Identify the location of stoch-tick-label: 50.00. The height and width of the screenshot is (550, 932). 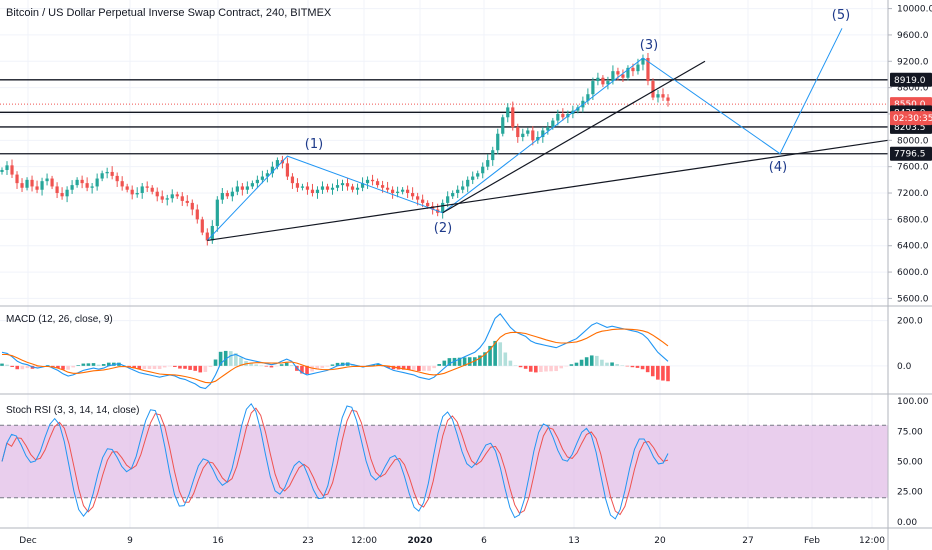
(910, 463).